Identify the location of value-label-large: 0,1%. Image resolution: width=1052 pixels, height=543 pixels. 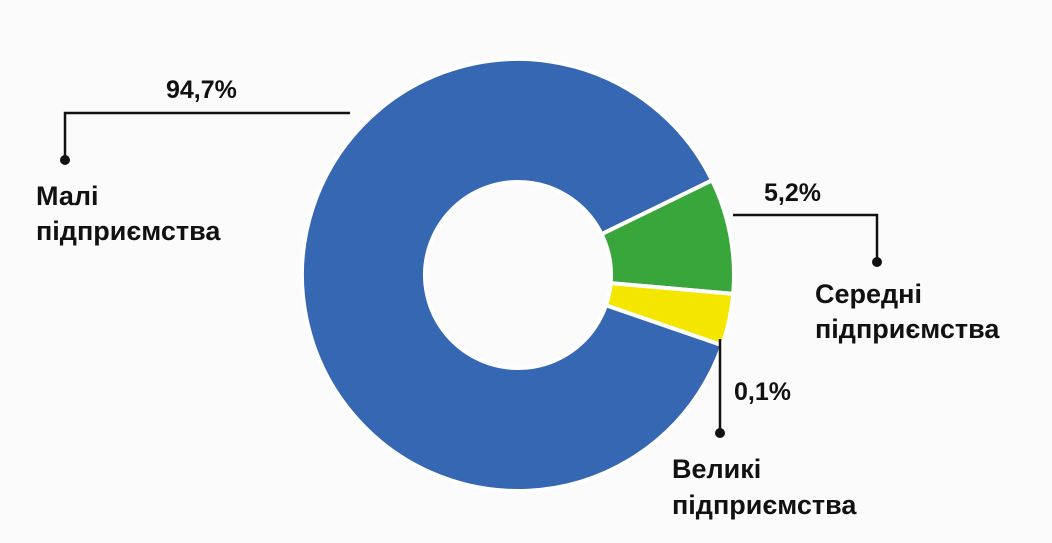
(762, 392).